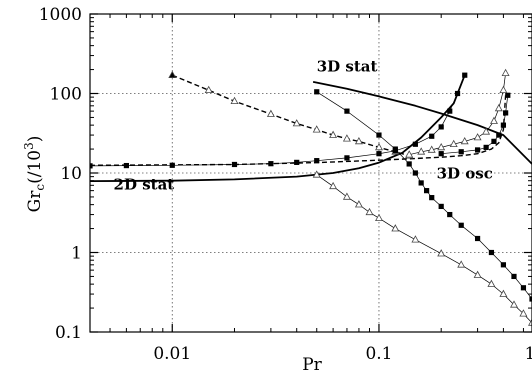 The image size is (532, 376). I want to click on annotation-1: 2D stat, so click(144, 185).